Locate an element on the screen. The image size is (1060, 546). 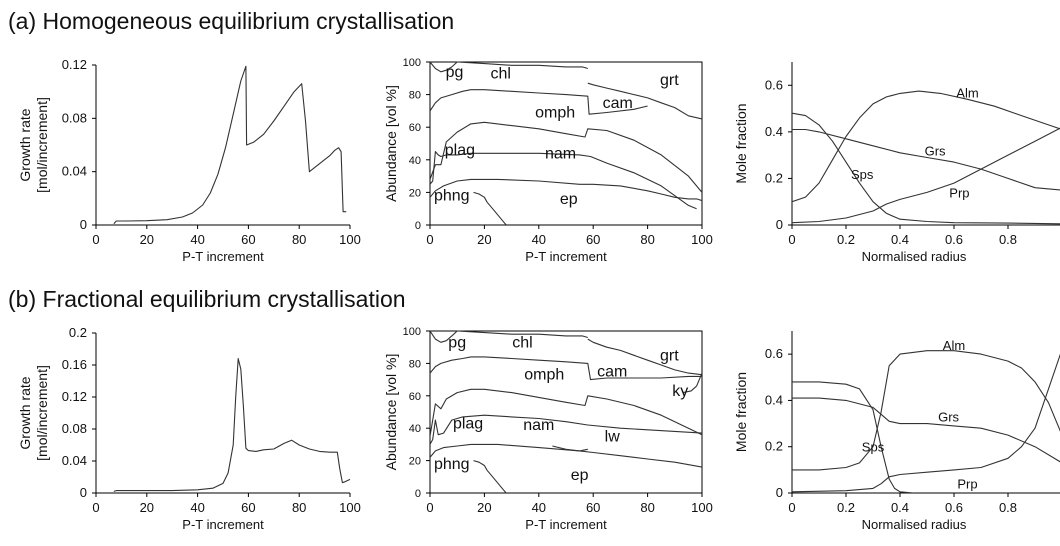
y-tick-label: 0.4 is located at coordinates (774, 131).